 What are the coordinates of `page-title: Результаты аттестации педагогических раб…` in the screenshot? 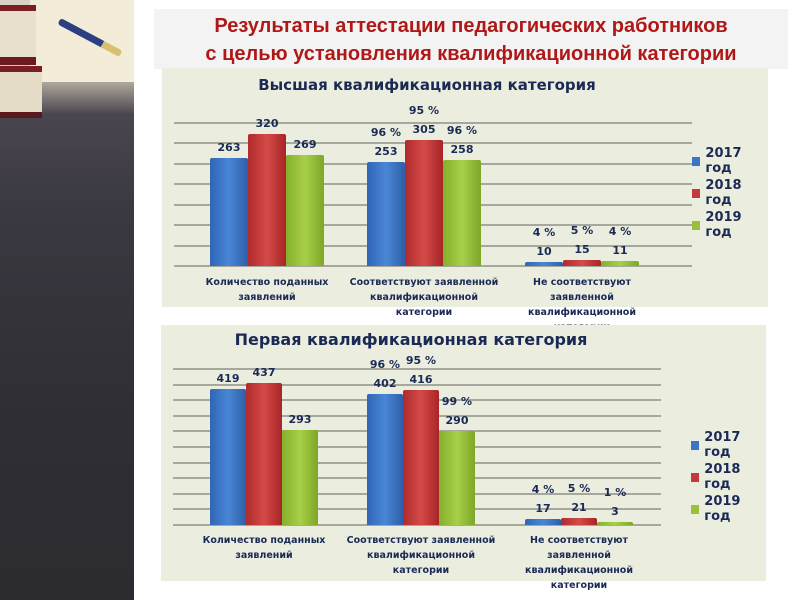 It's located at (471, 40).